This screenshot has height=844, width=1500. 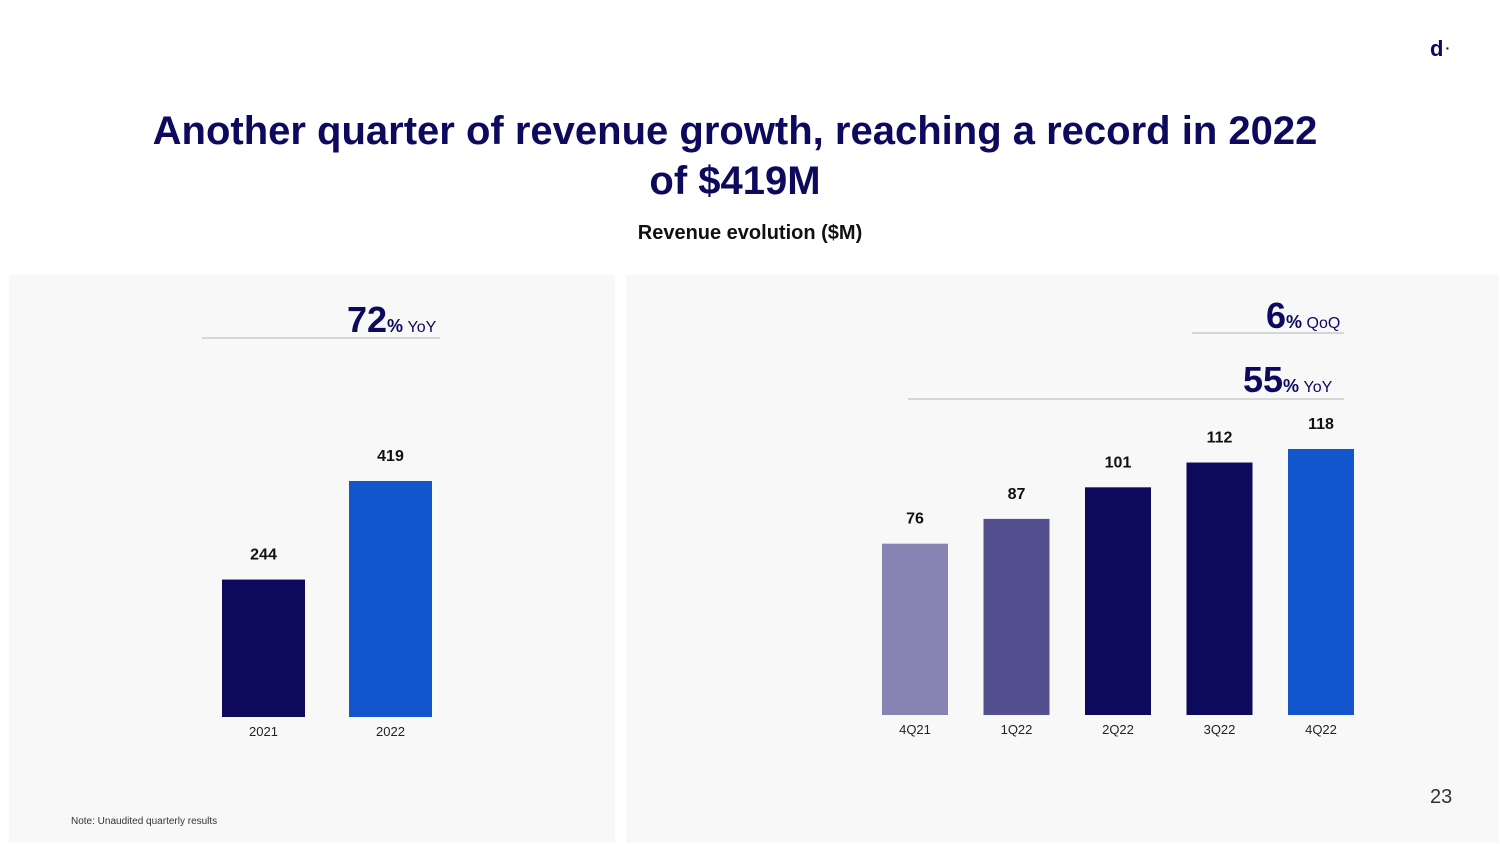 I want to click on bar-3Q22, so click(x=1219, y=588).